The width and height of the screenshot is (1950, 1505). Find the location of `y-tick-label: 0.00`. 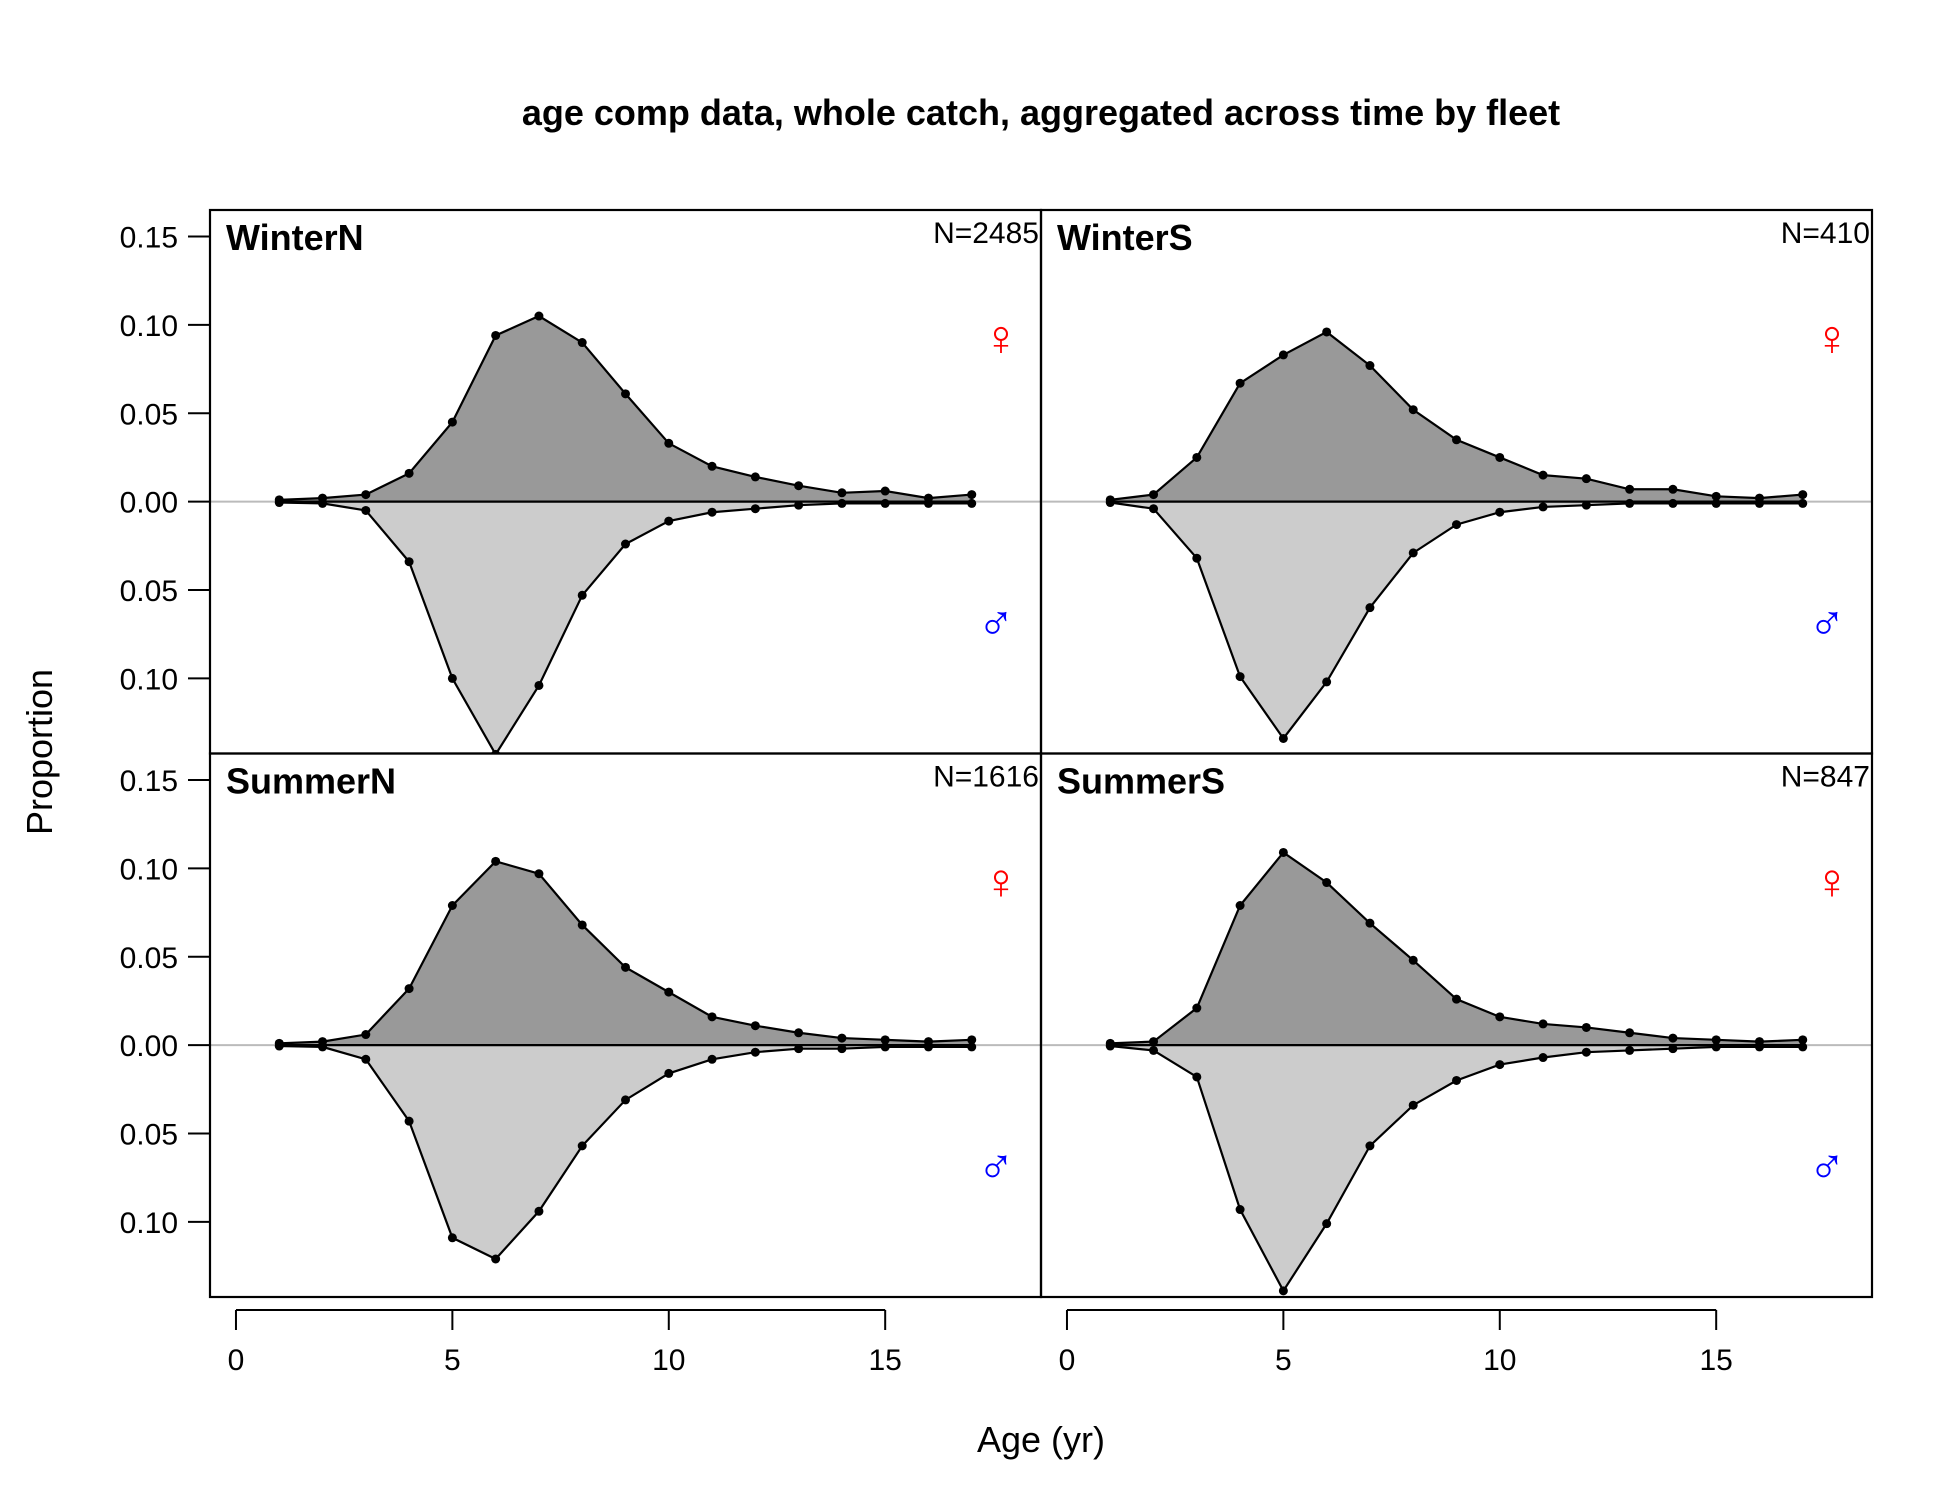

y-tick-label: 0.00 is located at coordinates (149, 503).